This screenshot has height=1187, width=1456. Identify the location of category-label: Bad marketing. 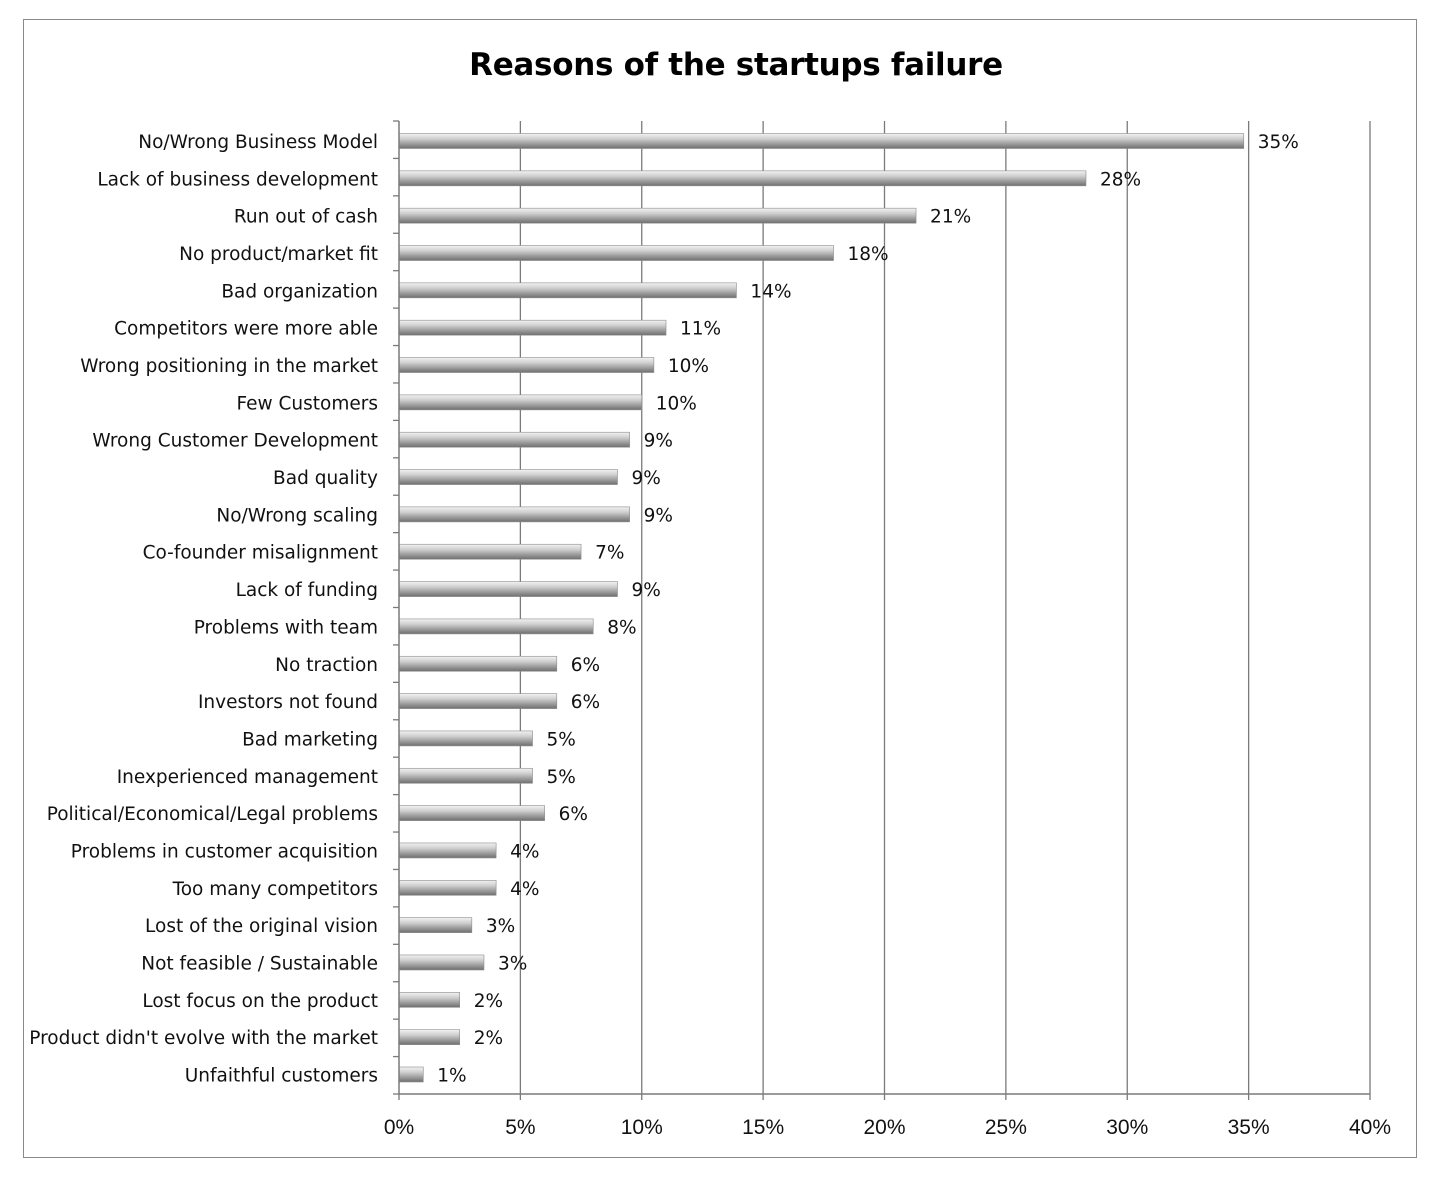
(310, 739).